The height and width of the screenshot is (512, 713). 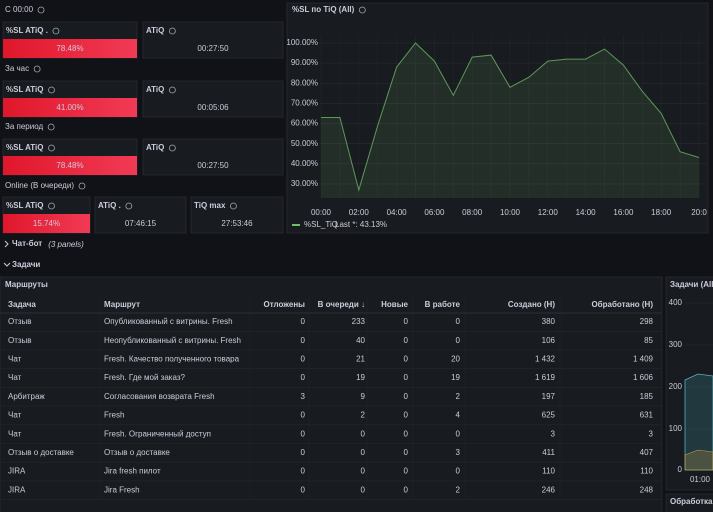 What do you see at coordinates (548, 212) in the screenshot?
I see `x-tick-label: 12:00` at bounding box center [548, 212].